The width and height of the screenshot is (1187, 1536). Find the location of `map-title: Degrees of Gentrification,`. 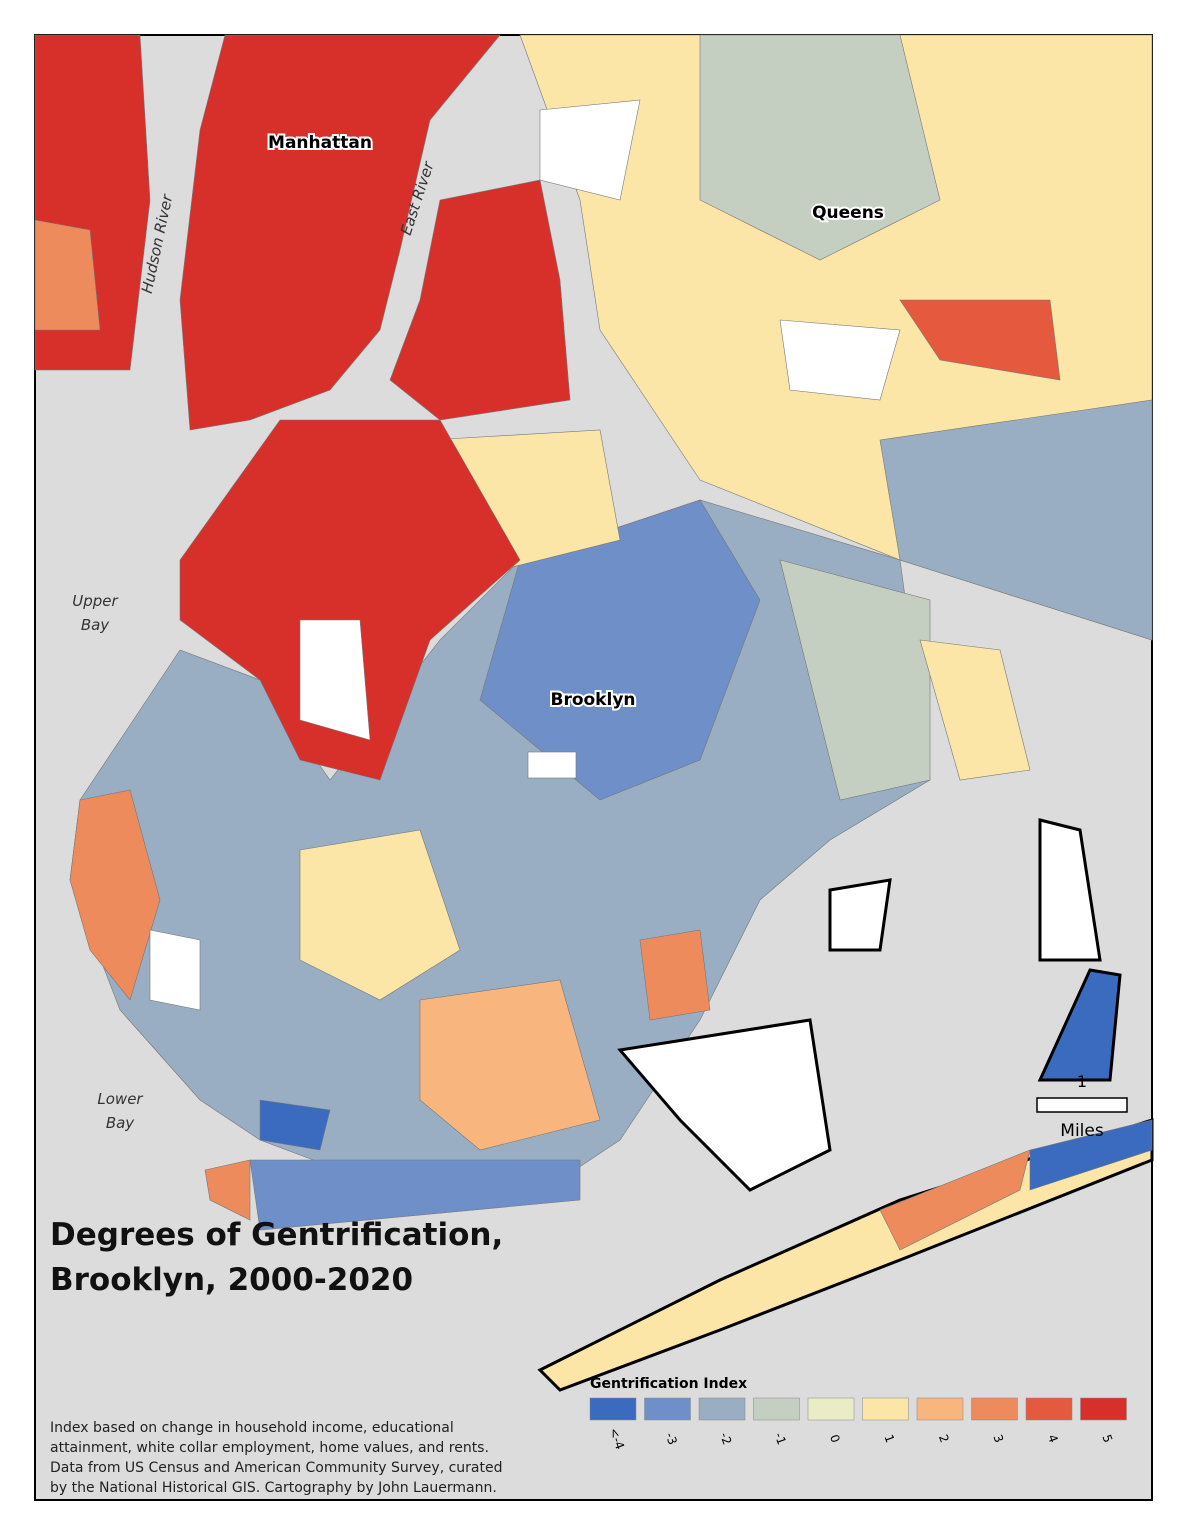

map-title: Degrees of Gentrification, is located at coordinates (276, 1235).